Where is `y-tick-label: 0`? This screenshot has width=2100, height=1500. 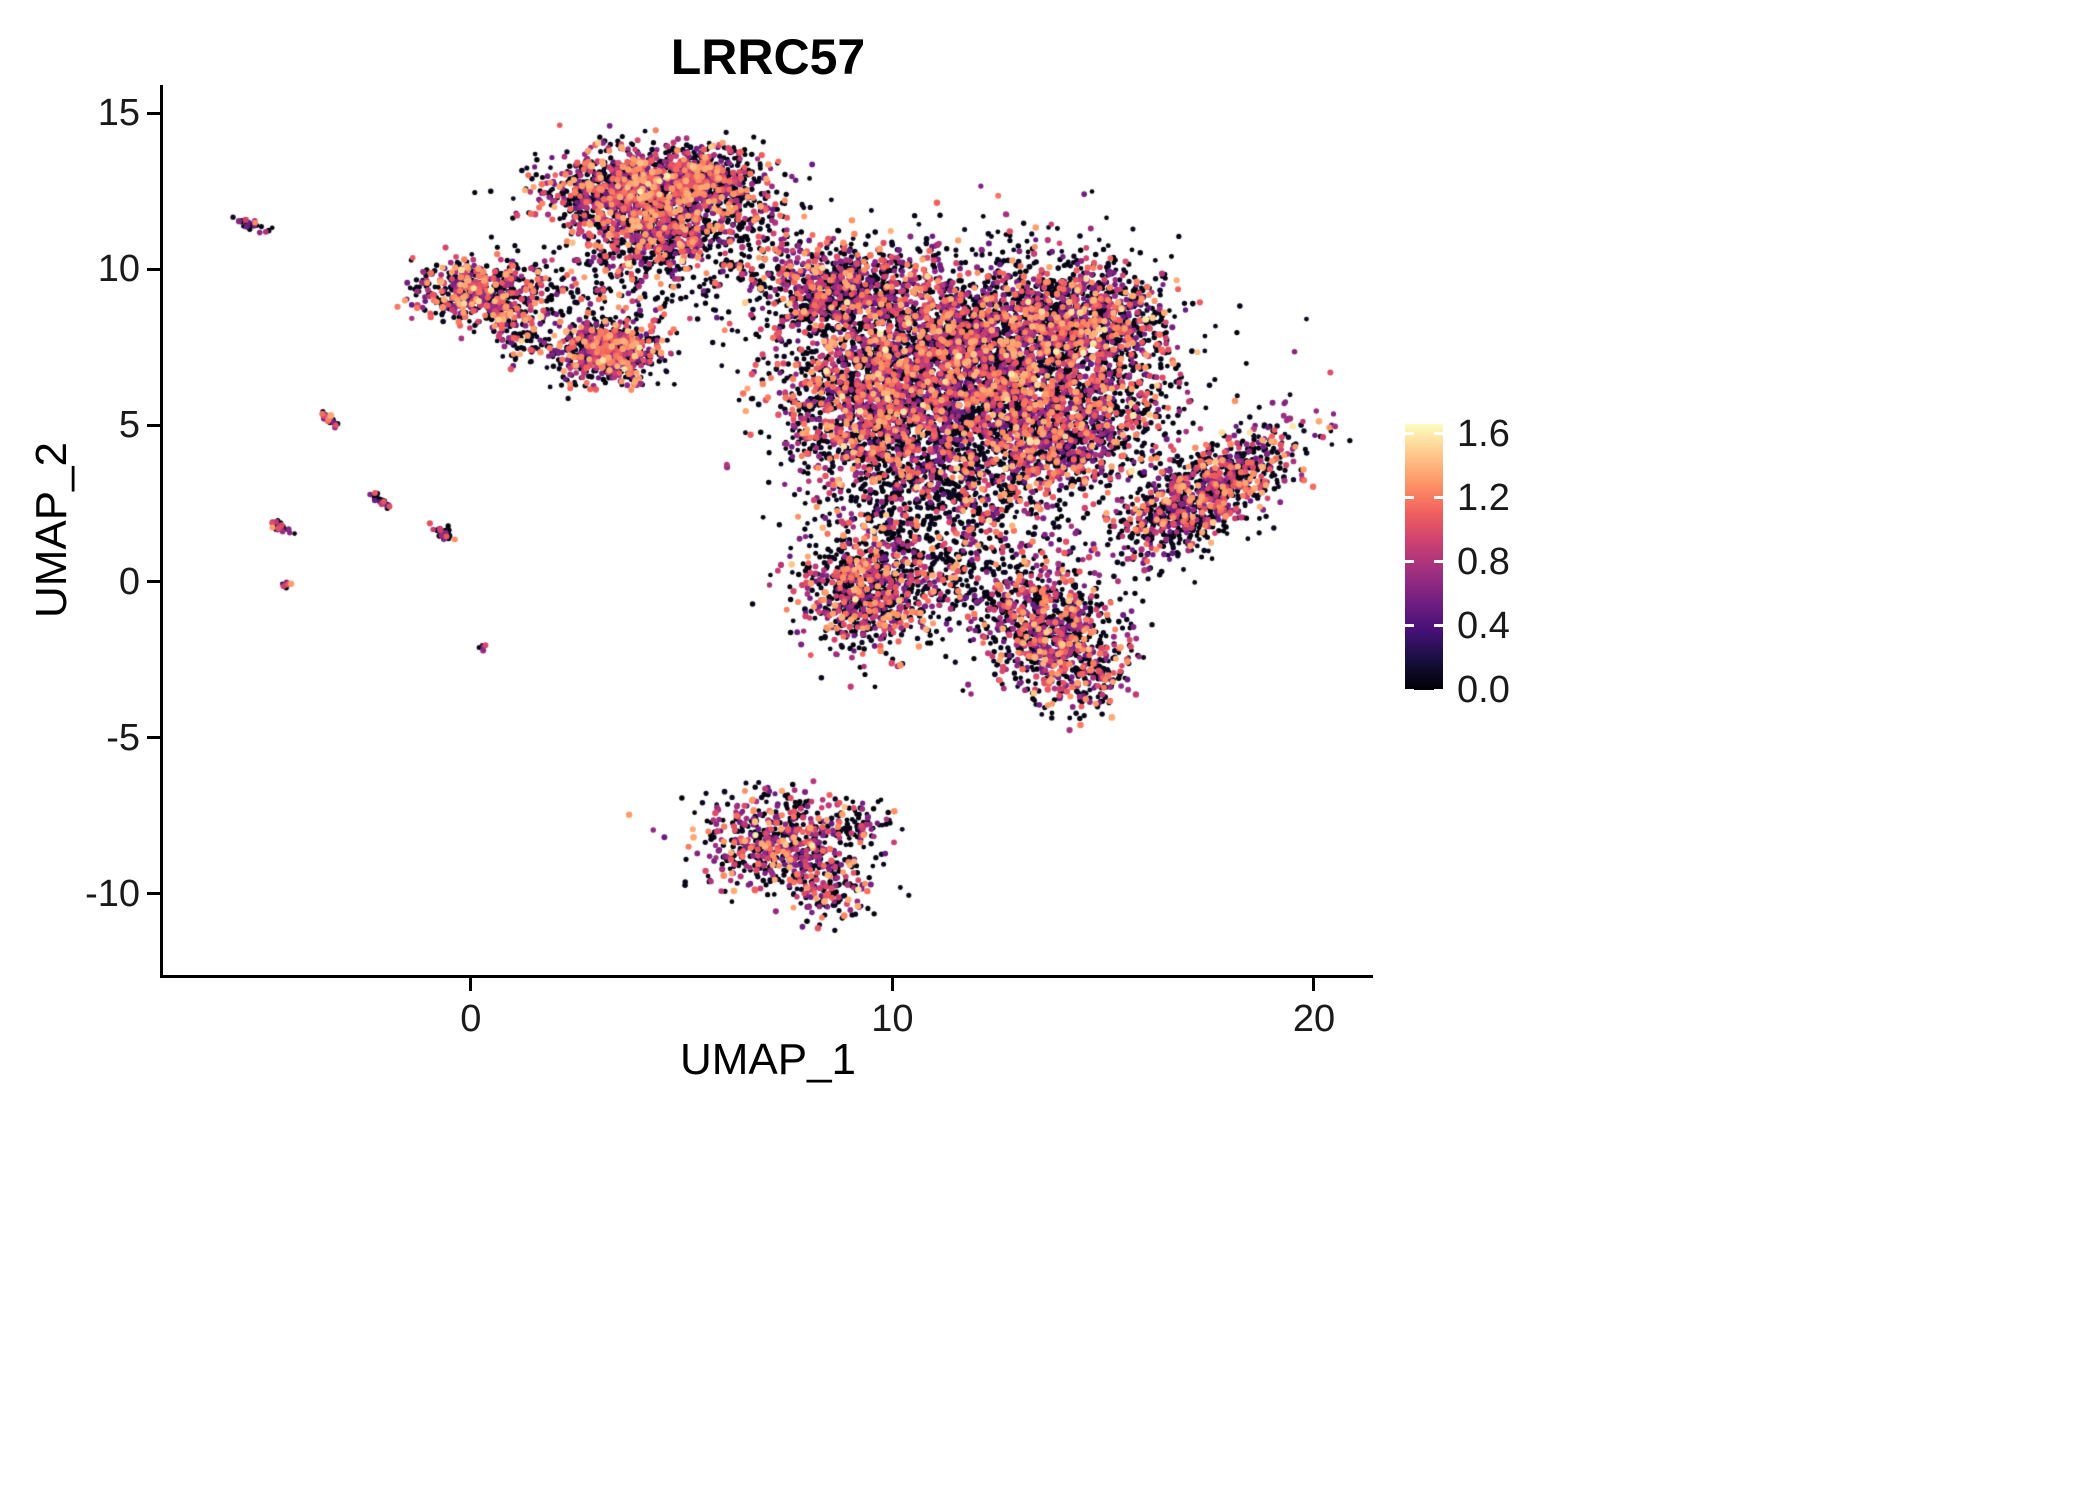
y-tick-label: 0 is located at coordinates (129, 581).